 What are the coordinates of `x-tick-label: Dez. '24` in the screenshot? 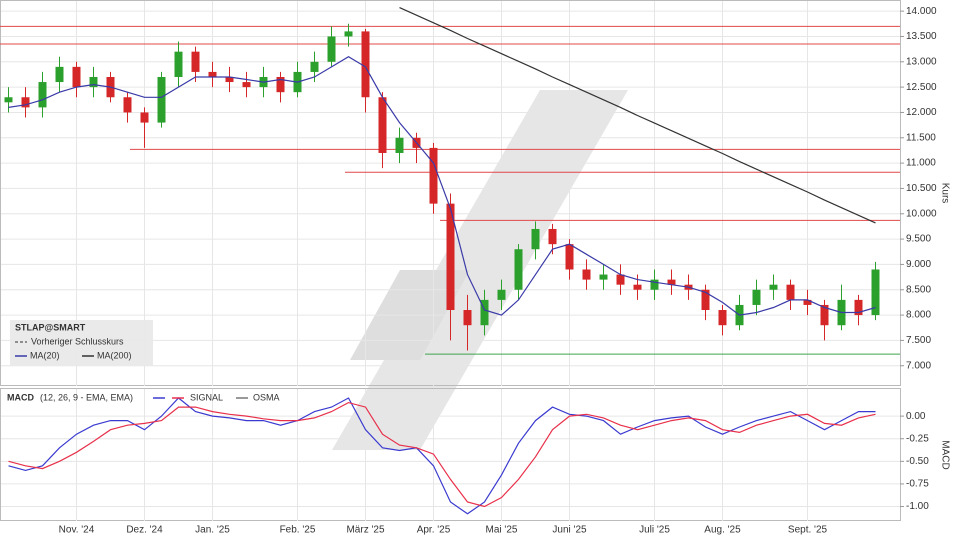 It's located at (144, 530).